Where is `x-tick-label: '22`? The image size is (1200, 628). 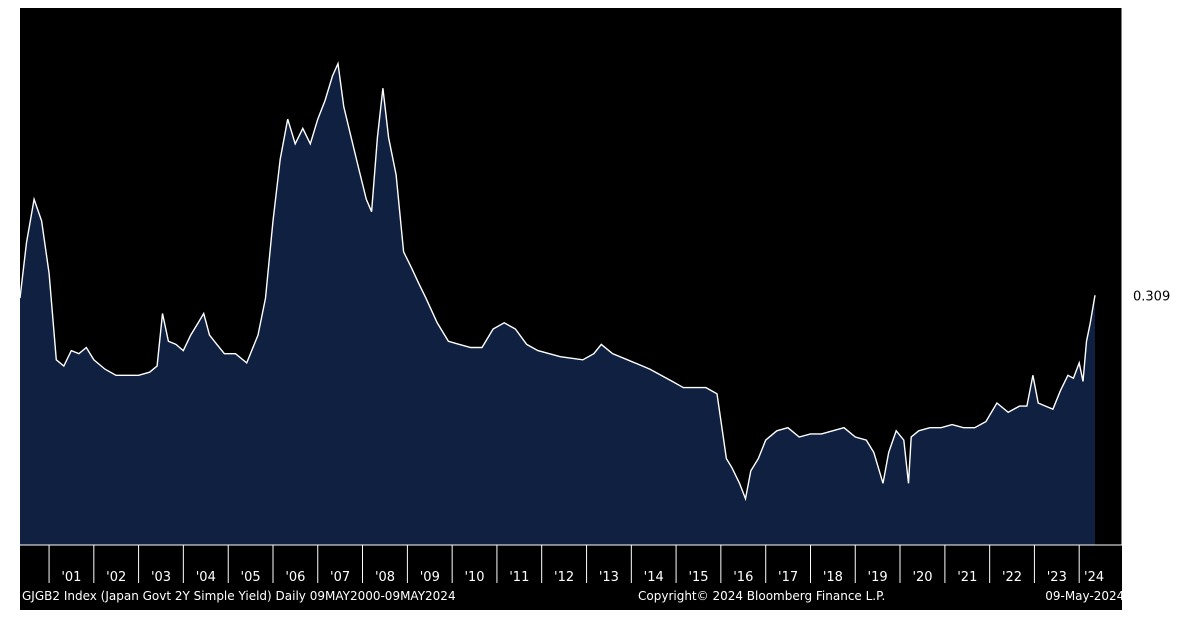 x-tick-label: '22 is located at coordinates (1012, 577).